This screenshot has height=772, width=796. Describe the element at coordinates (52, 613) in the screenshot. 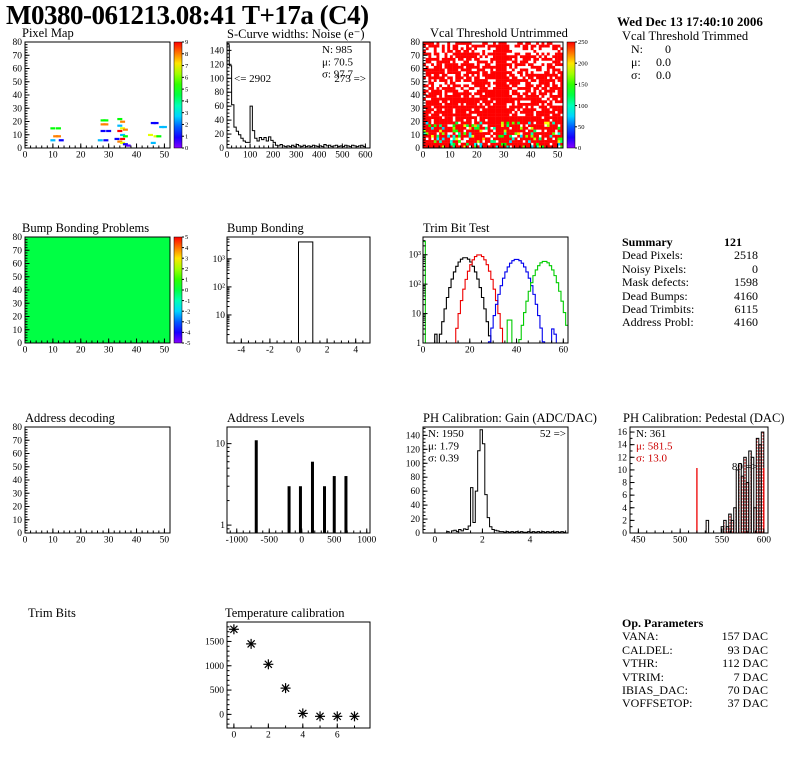

I see `panel-title-trim-bits: Trim Bits` at that location.